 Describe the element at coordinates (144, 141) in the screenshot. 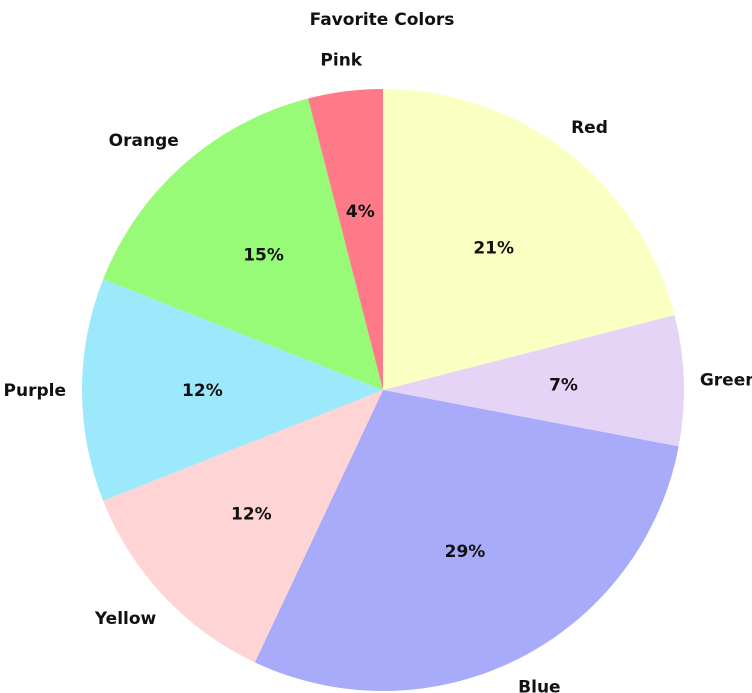

I see `slice-label-orange: Orange` at that location.